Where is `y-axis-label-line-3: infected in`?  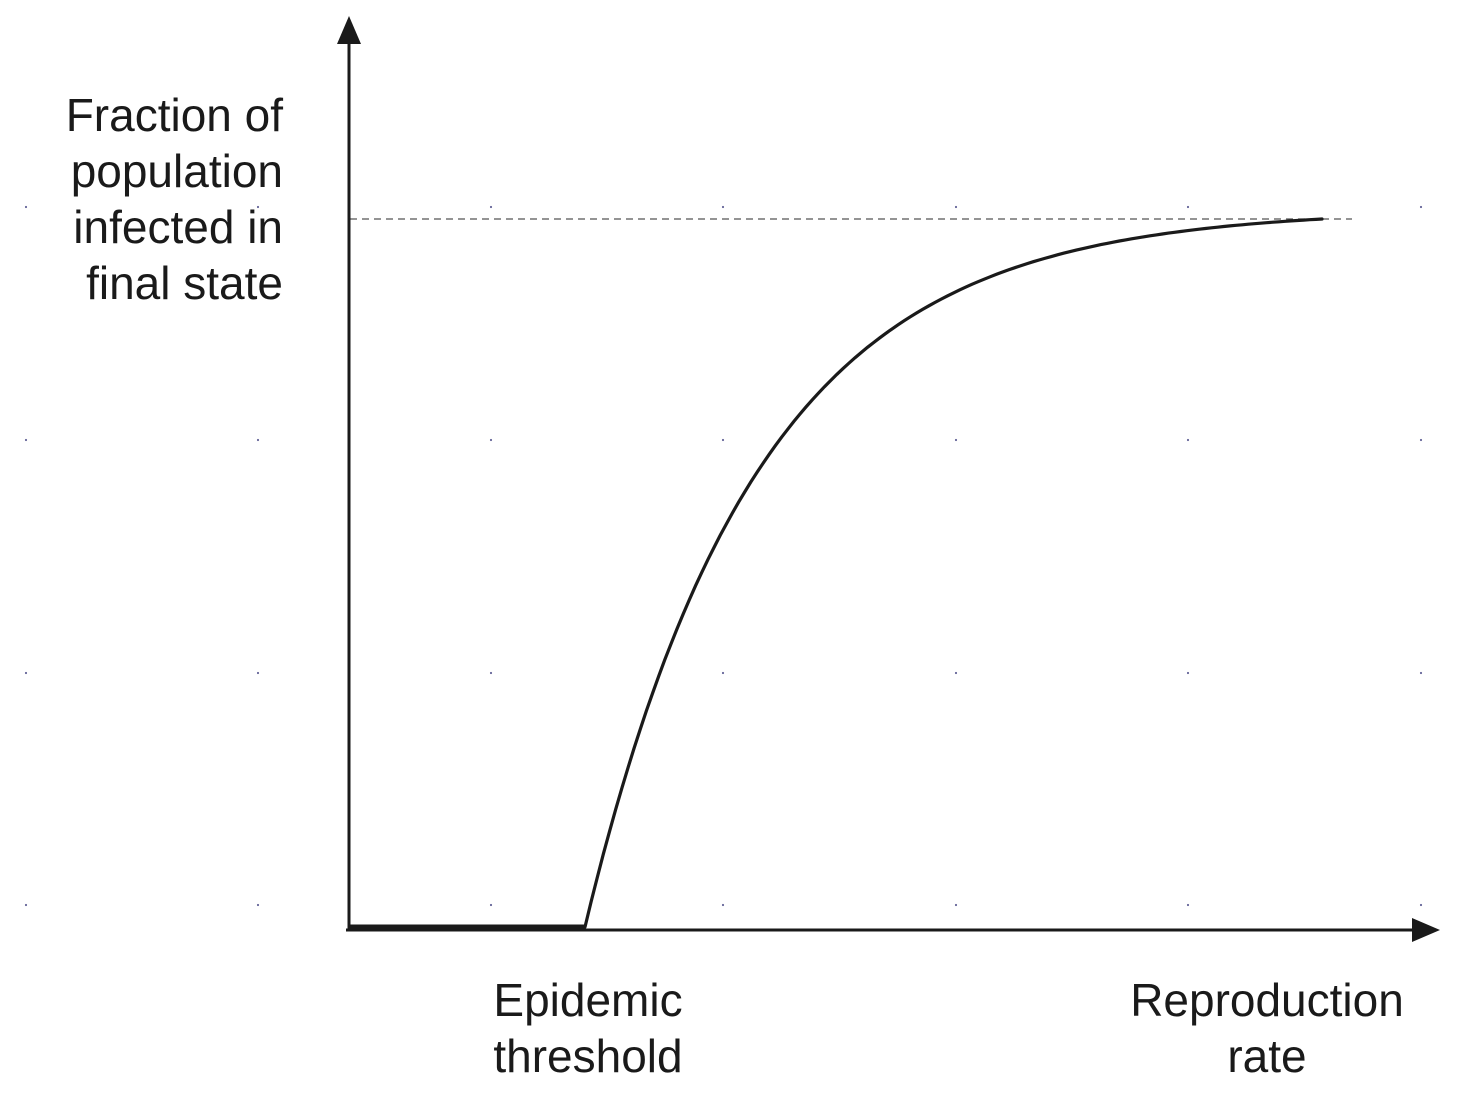
y-axis-label-line-3: infected in is located at coordinates (178, 227).